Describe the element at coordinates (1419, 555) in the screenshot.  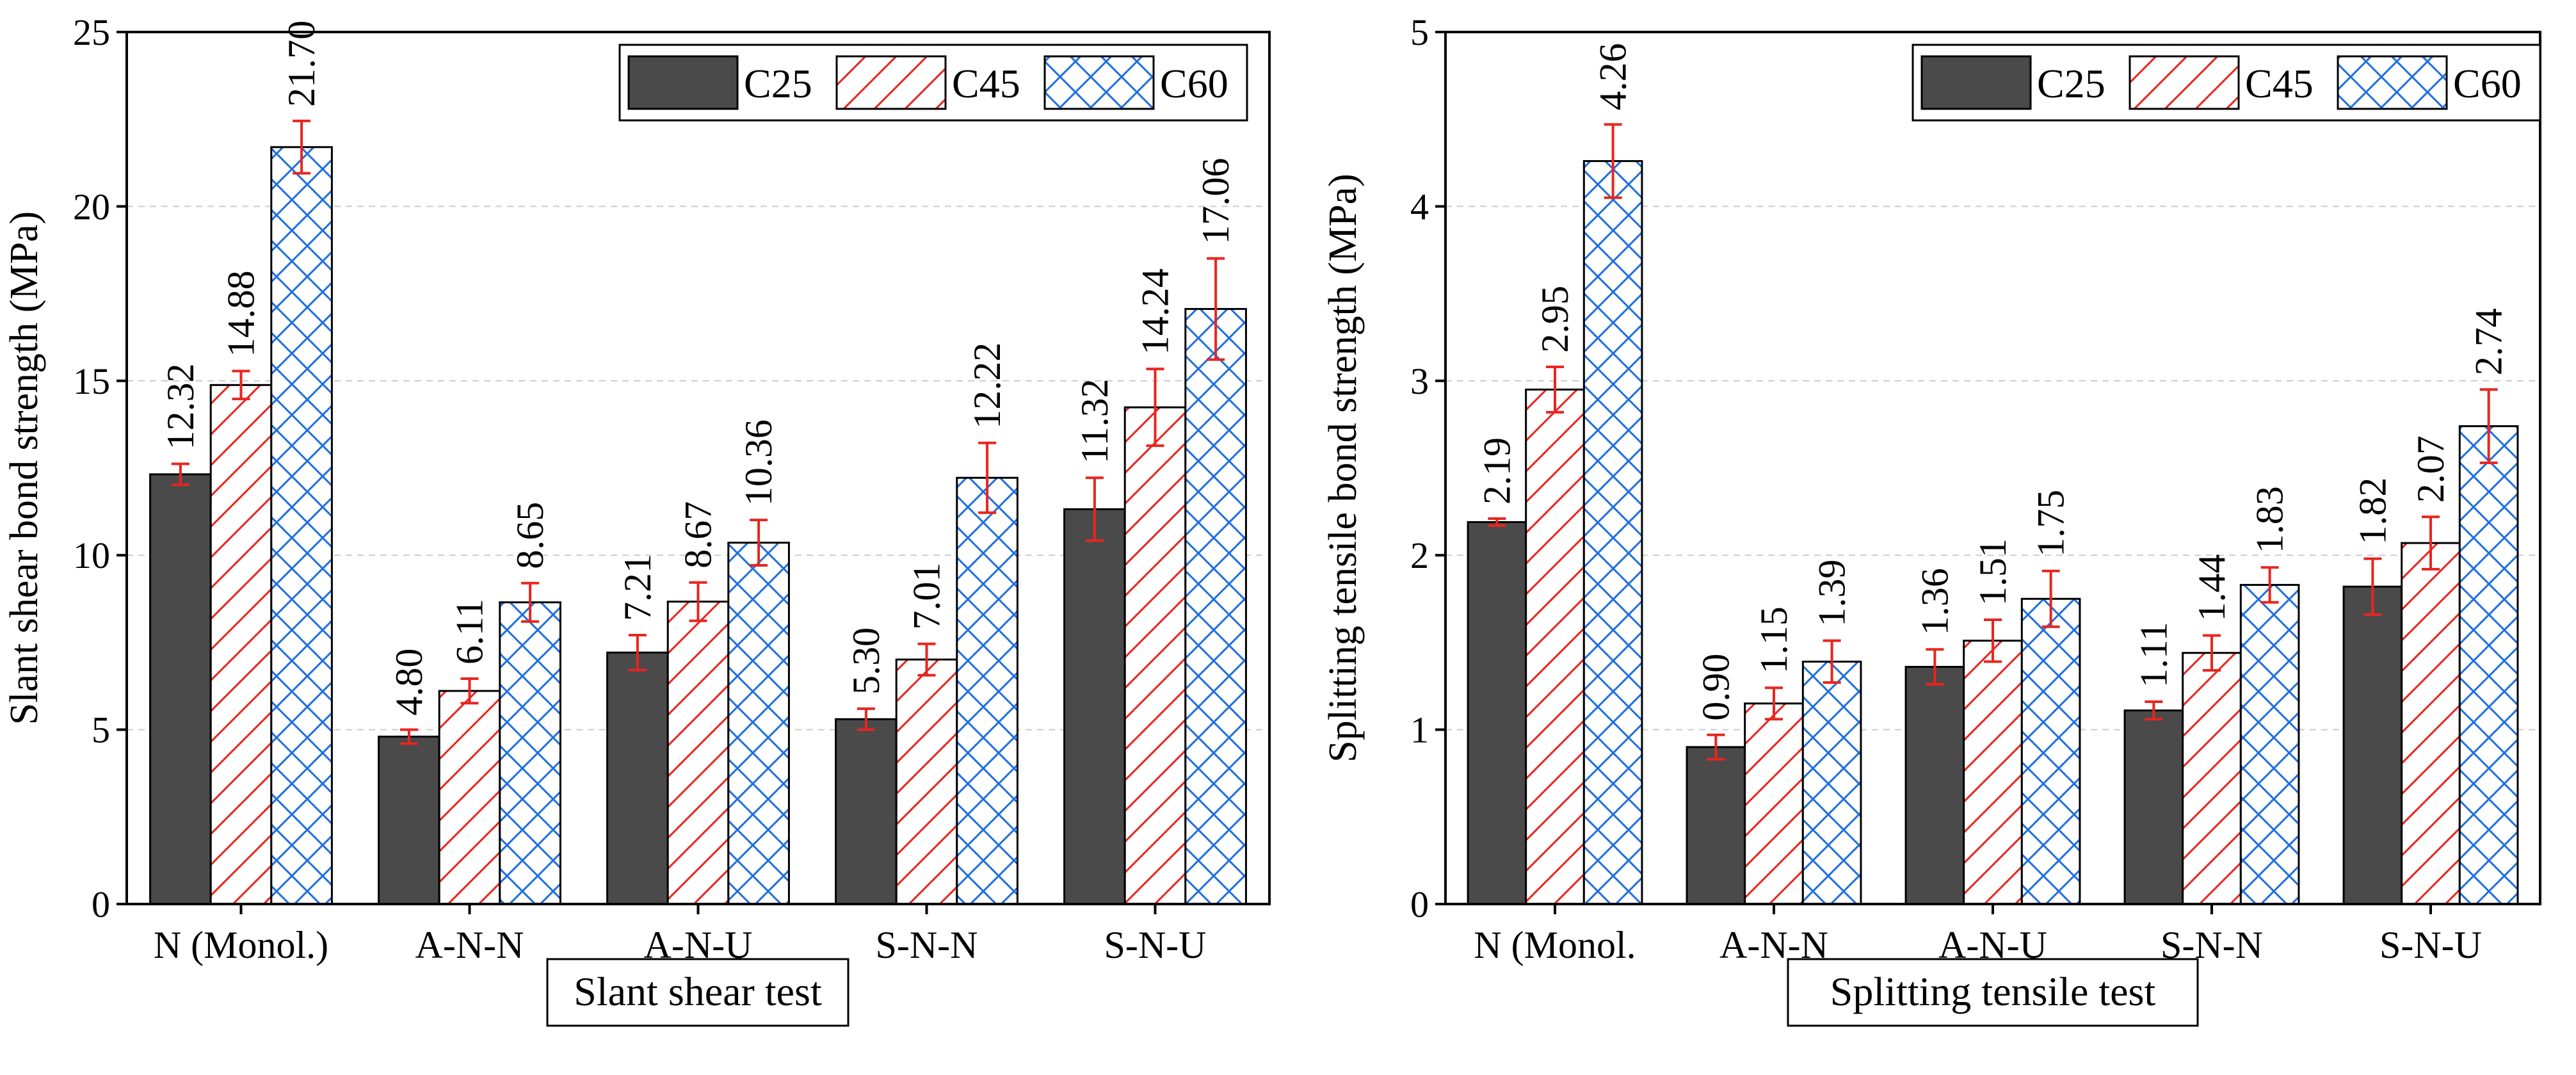
I see `y-tick-label: 2` at that location.